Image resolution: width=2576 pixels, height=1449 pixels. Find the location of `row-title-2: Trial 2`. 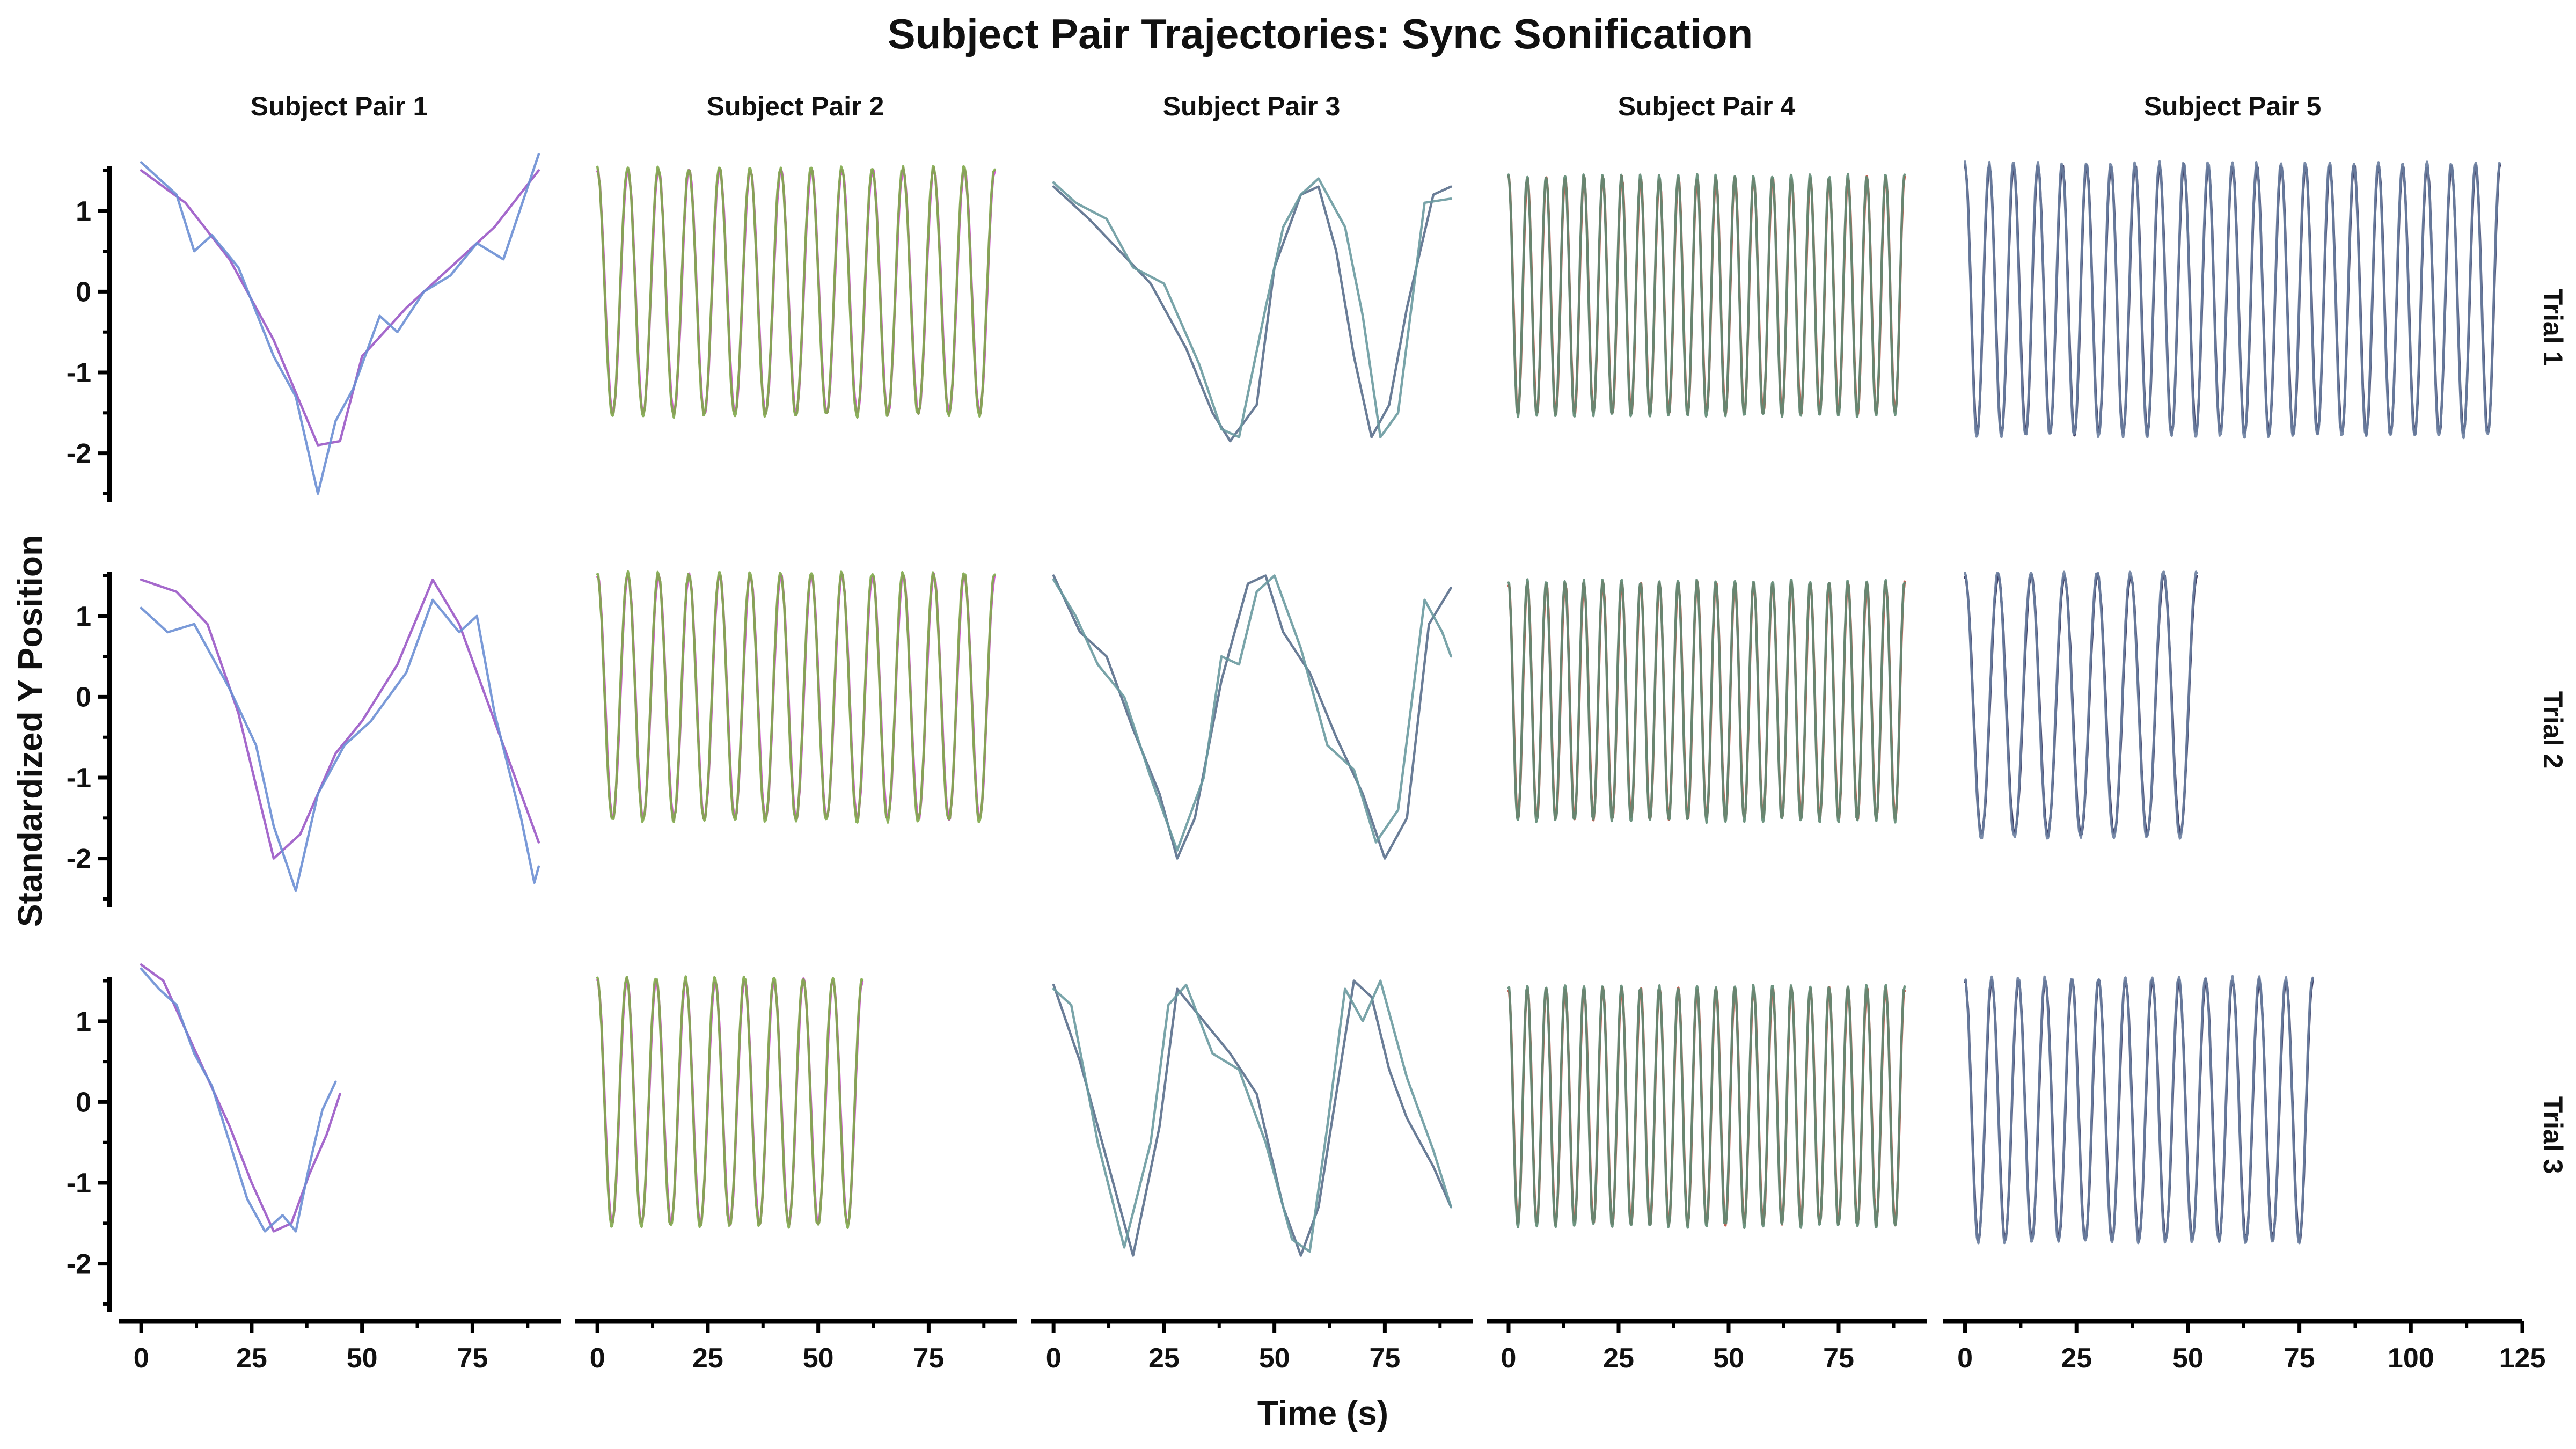

row-title-2: Trial 2 is located at coordinates (2553, 730).